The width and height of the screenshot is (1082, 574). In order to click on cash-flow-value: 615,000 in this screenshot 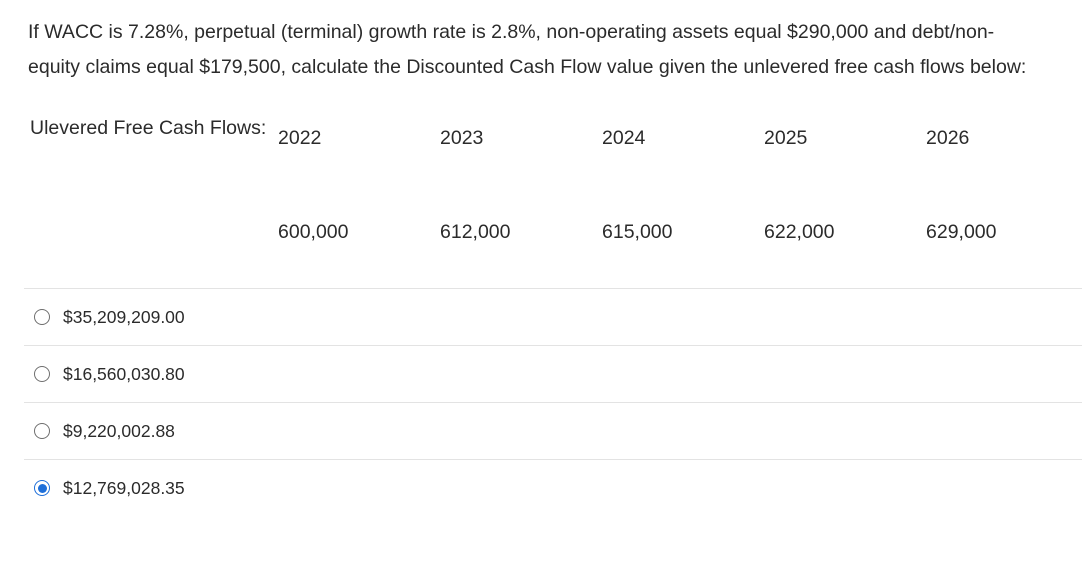, I will do `click(637, 232)`.